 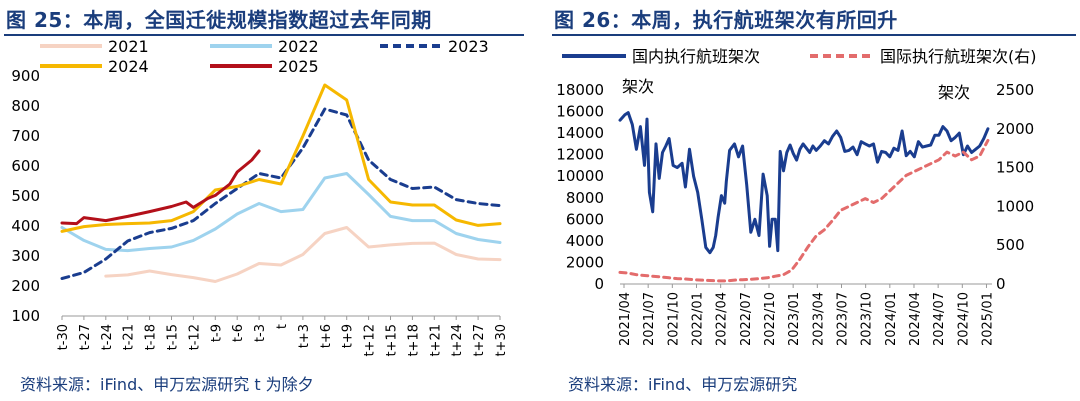 What do you see at coordinates (915, 319) in the screenshot?
I see `x-tick-label: 2024/04` at bounding box center [915, 319].